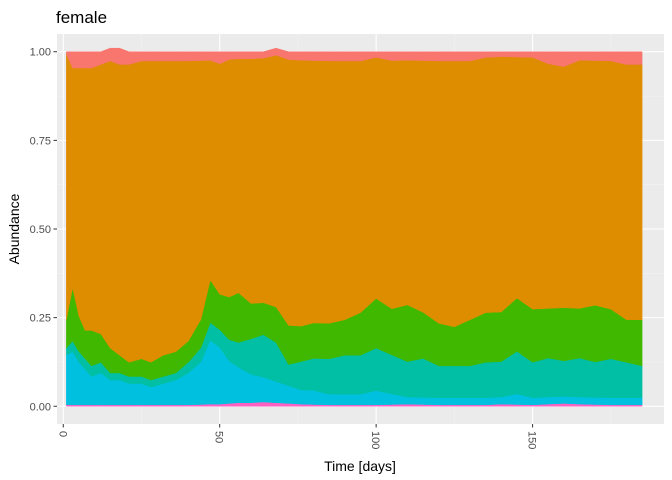  Describe the element at coordinates (360, 466) in the screenshot. I see `x-axis-title: Time [days]` at that location.